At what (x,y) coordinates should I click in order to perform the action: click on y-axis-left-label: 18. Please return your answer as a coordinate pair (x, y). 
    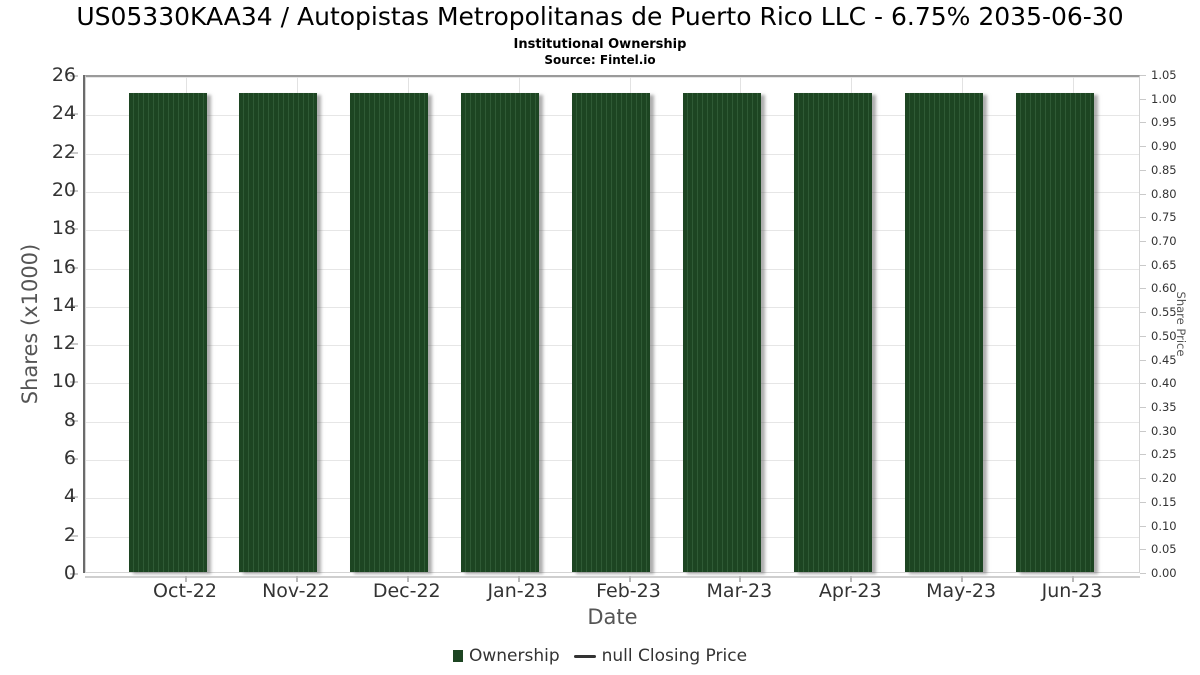
    Looking at the image, I should click on (63, 228).